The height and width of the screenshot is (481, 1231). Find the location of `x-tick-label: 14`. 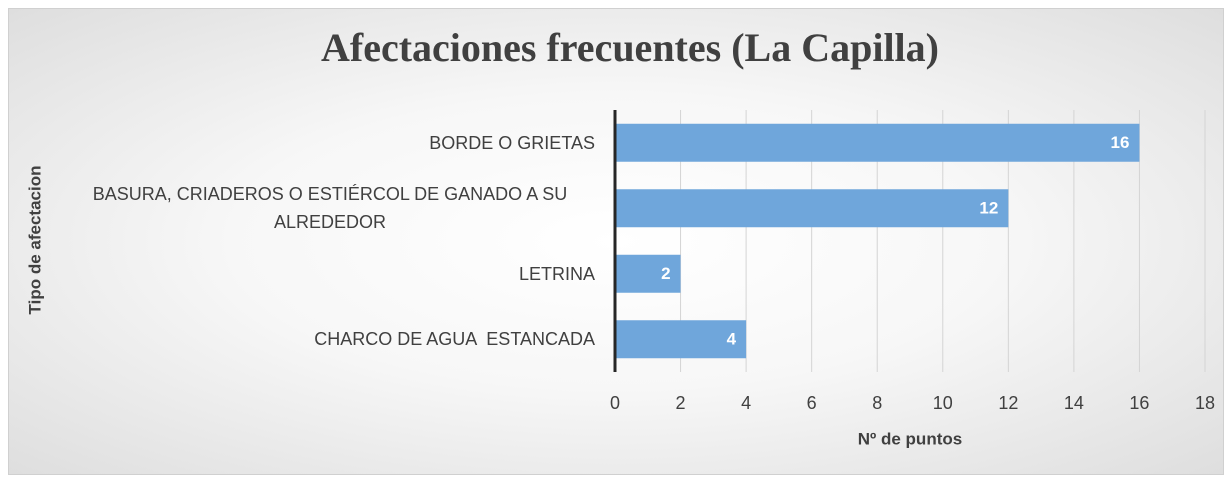

x-tick-label: 14 is located at coordinates (1074, 403).